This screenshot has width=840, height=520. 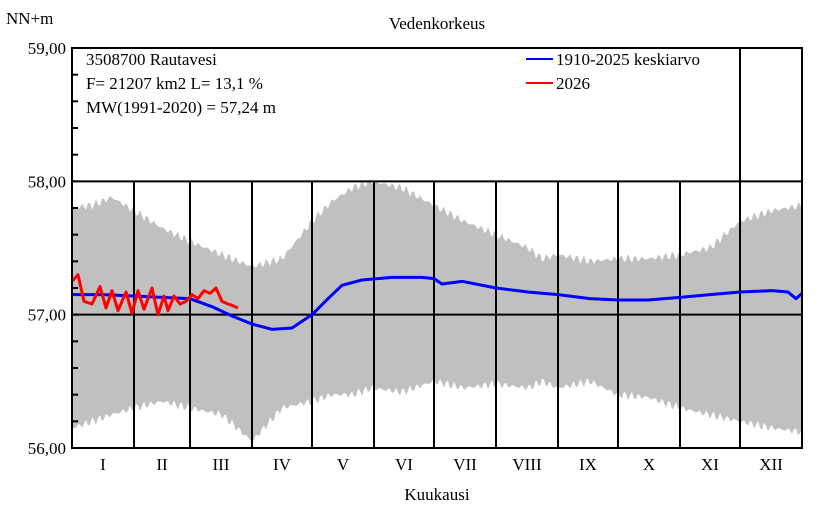 What do you see at coordinates (47, 48) in the screenshot?
I see `y-tick-label: 59,00` at bounding box center [47, 48].